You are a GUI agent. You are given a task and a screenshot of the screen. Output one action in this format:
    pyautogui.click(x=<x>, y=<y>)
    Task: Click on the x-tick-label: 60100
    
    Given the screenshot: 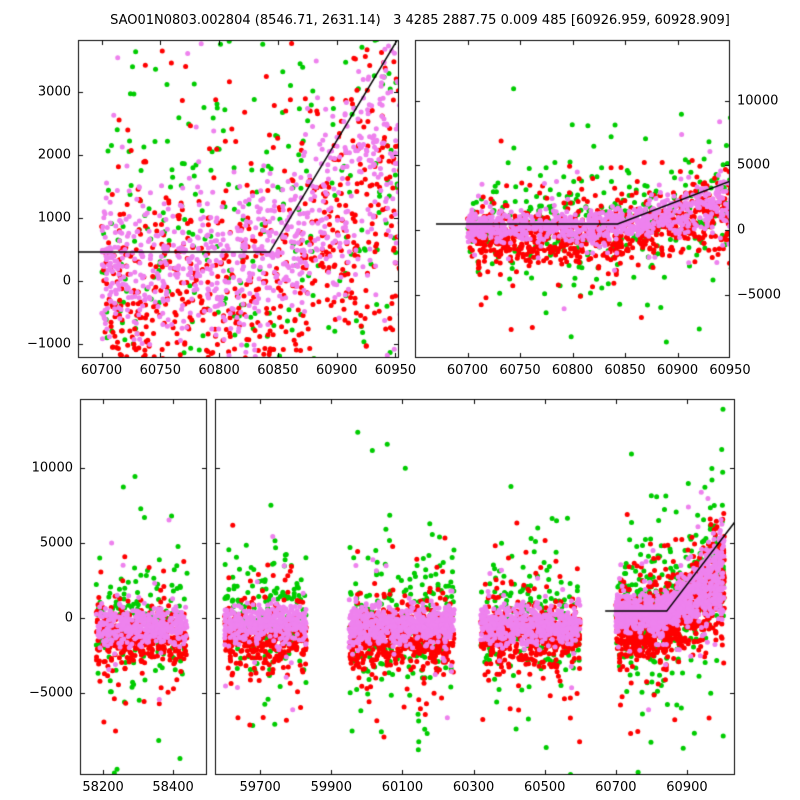 What is the action you would take?
    pyautogui.click(x=402, y=787)
    